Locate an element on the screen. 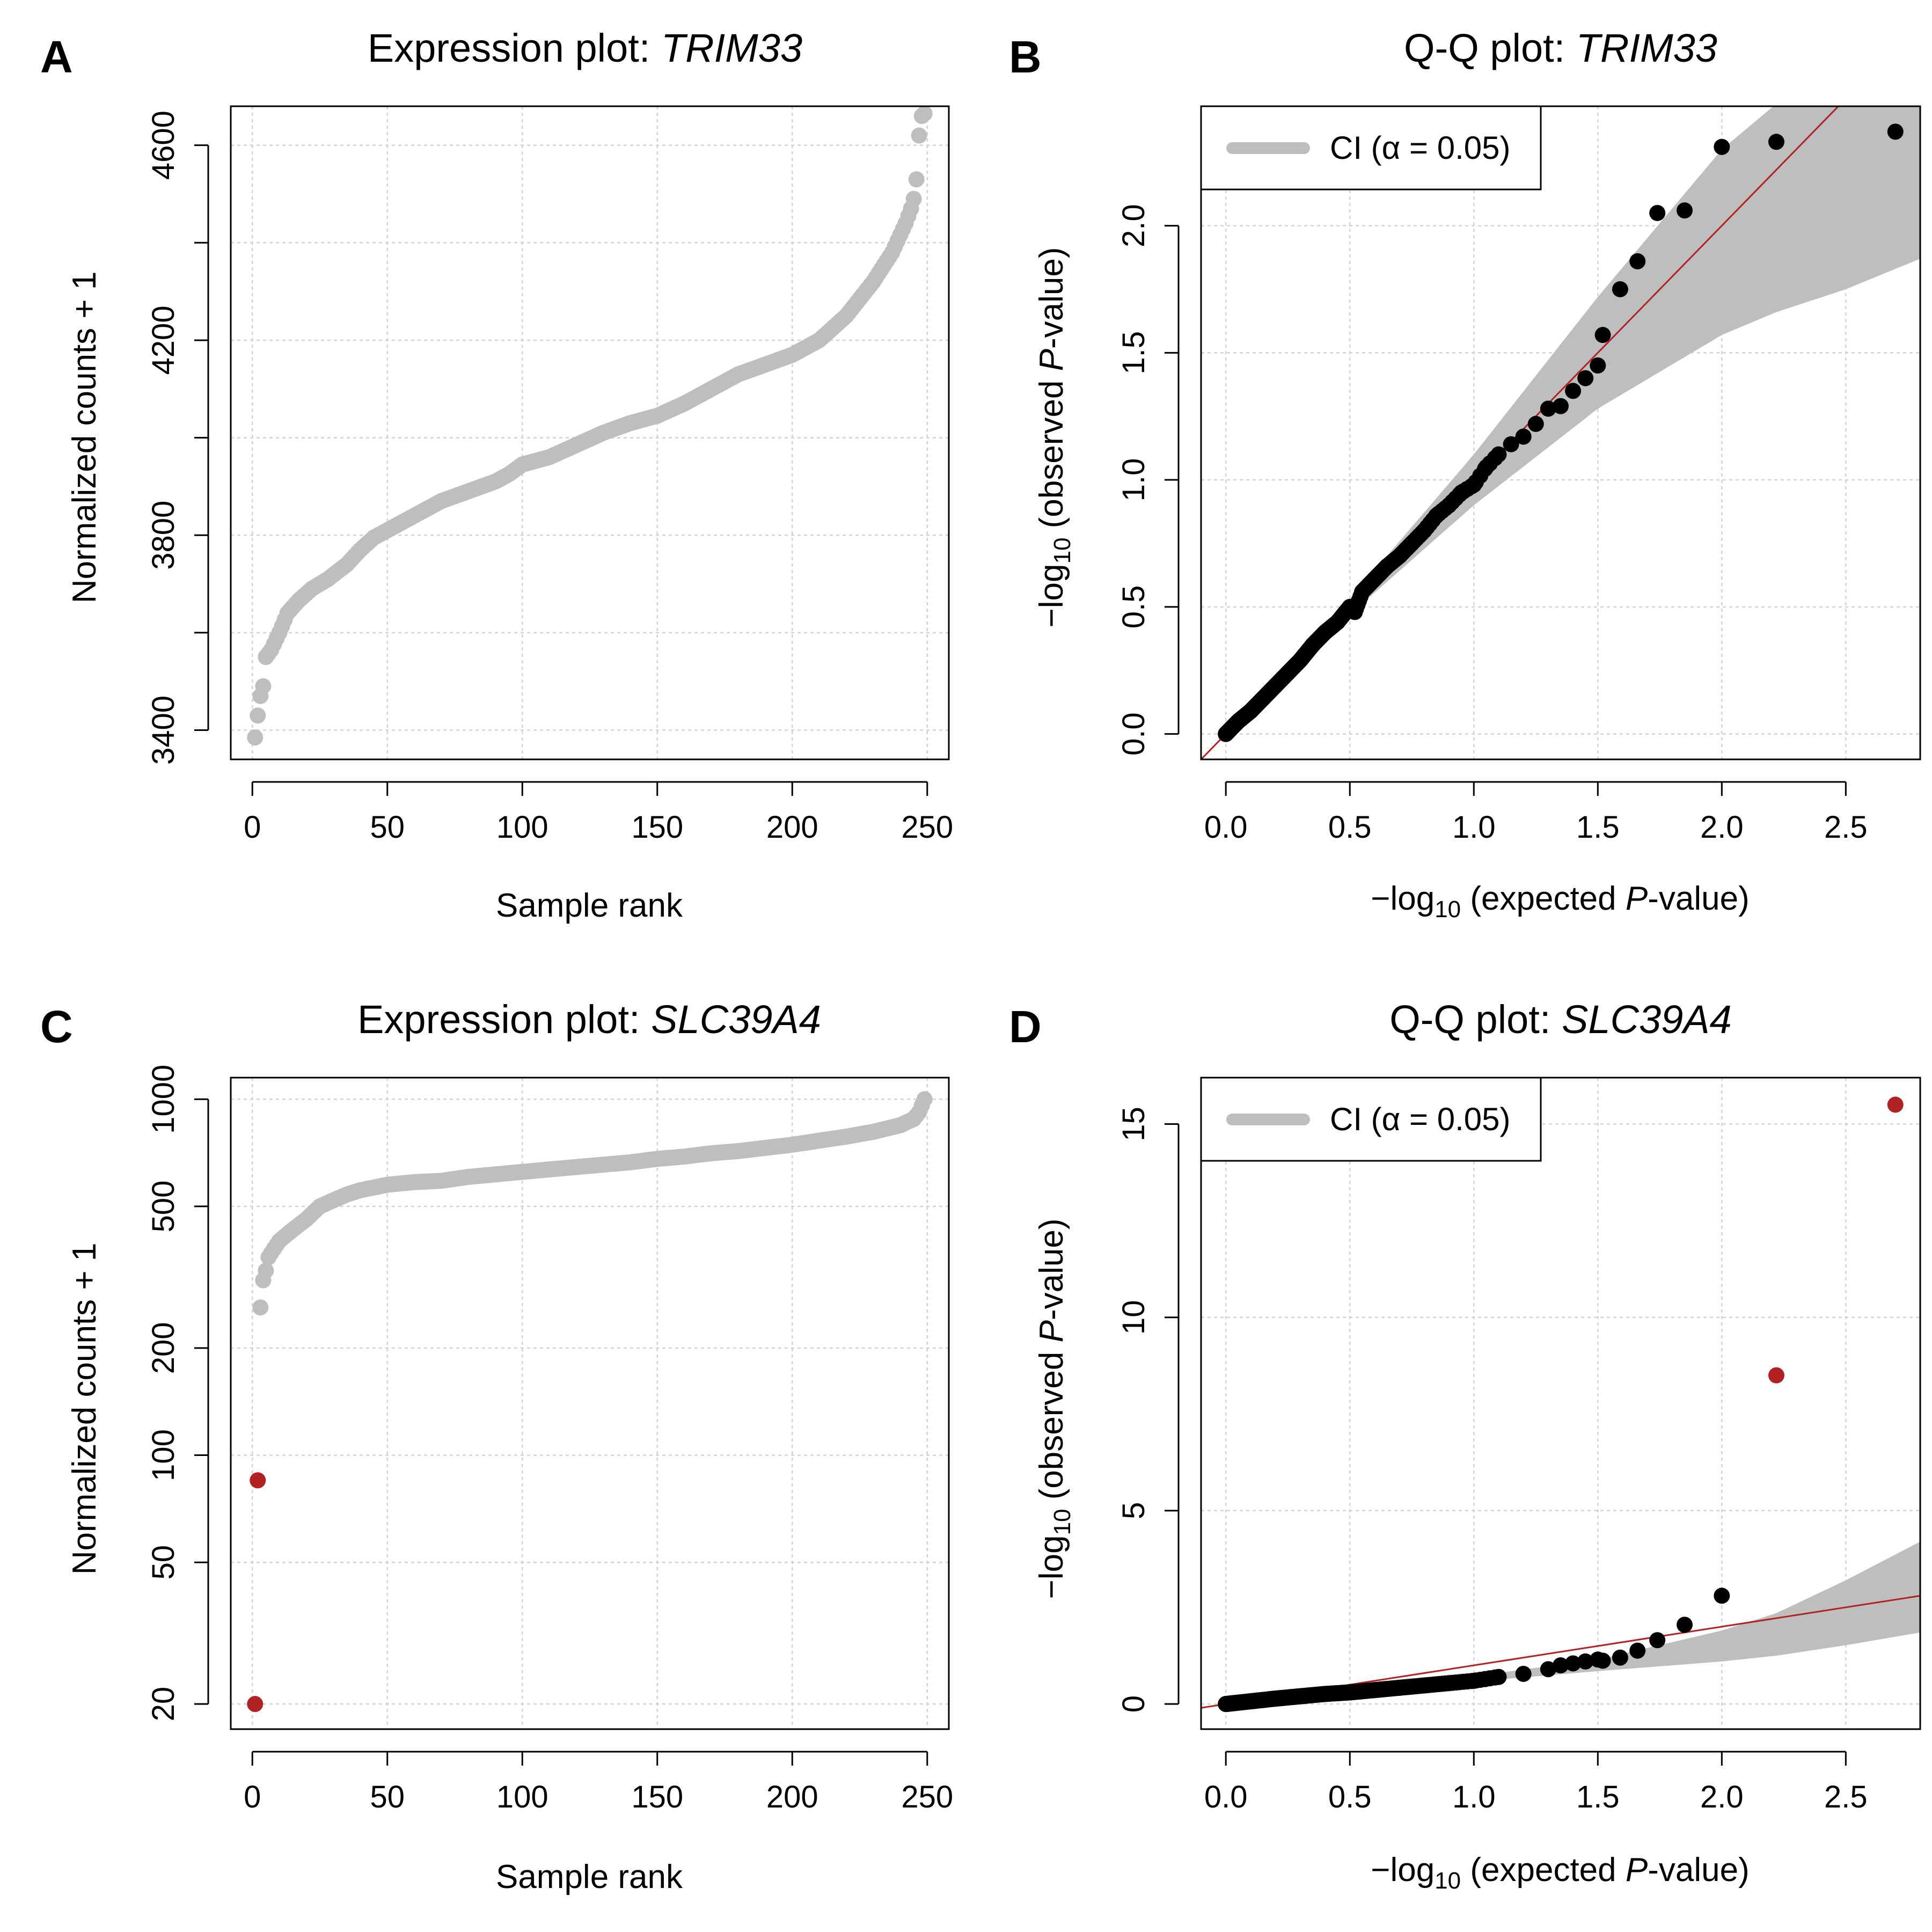  x-tick-label: 250 is located at coordinates (927, 1797).